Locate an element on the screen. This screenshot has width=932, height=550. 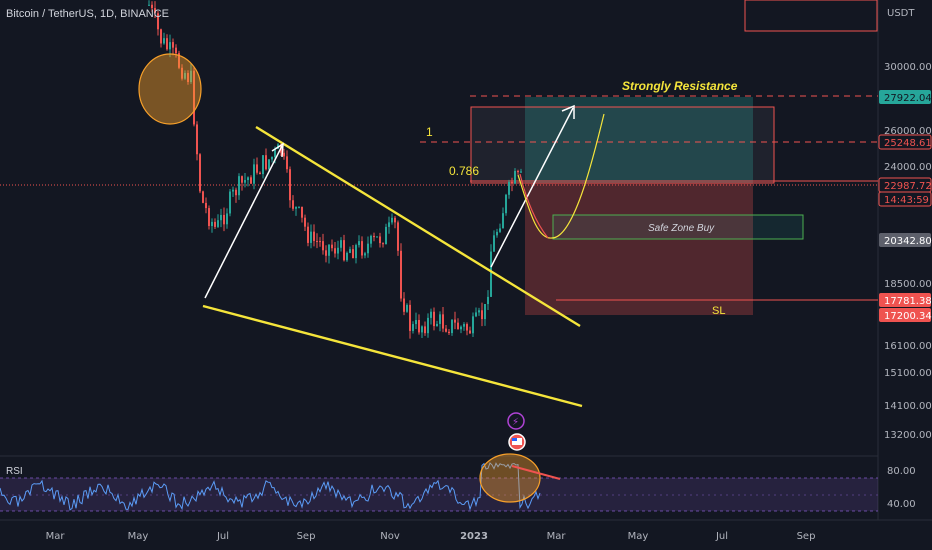
svg-text: 25248.61 is located at coordinates (908, 143).